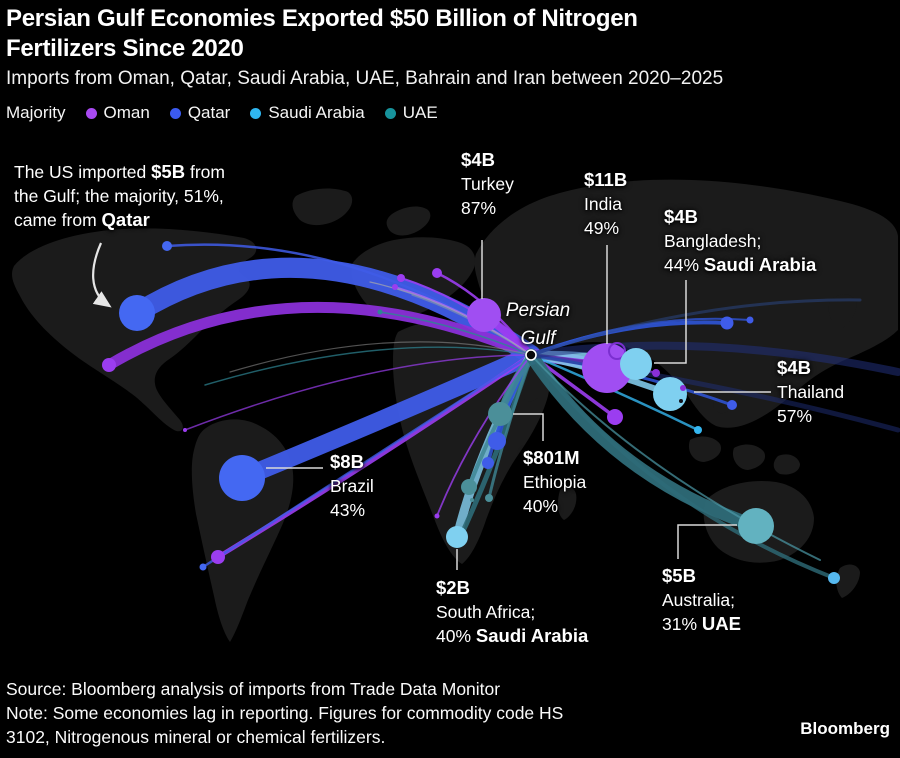 This screenshot has width=900, height=758. What do you see at coordinates (670, 322) in the screenshot?
I see `bangladesh-leader` at bounding box center [670, 322].